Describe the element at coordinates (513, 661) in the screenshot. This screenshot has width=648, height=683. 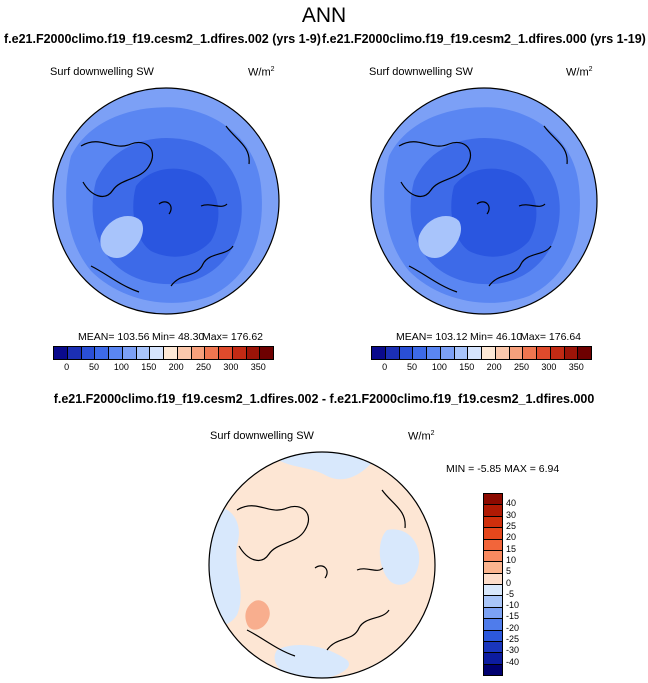
I see `colorbar-tick-label: -40` at that location.